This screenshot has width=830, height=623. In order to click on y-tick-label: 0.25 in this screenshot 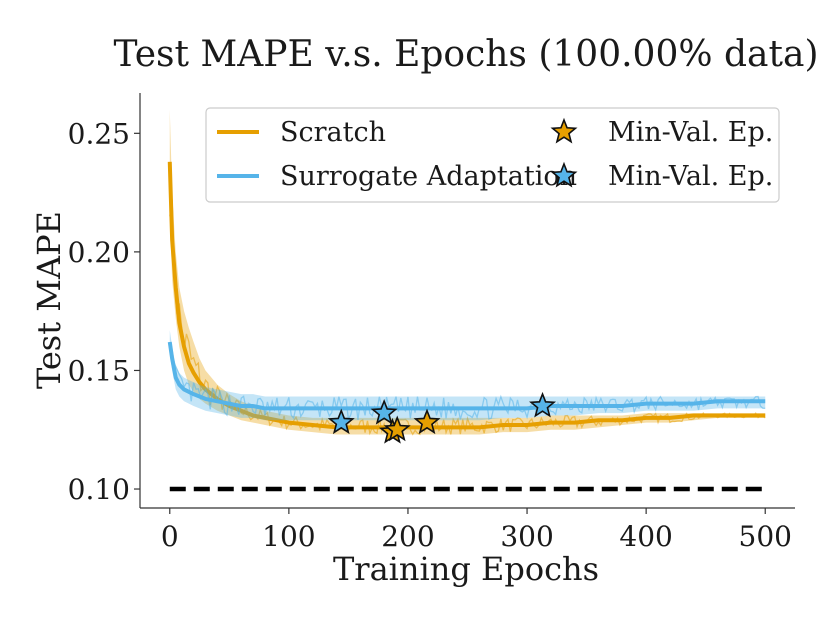, I will do `click(99, 133)`.